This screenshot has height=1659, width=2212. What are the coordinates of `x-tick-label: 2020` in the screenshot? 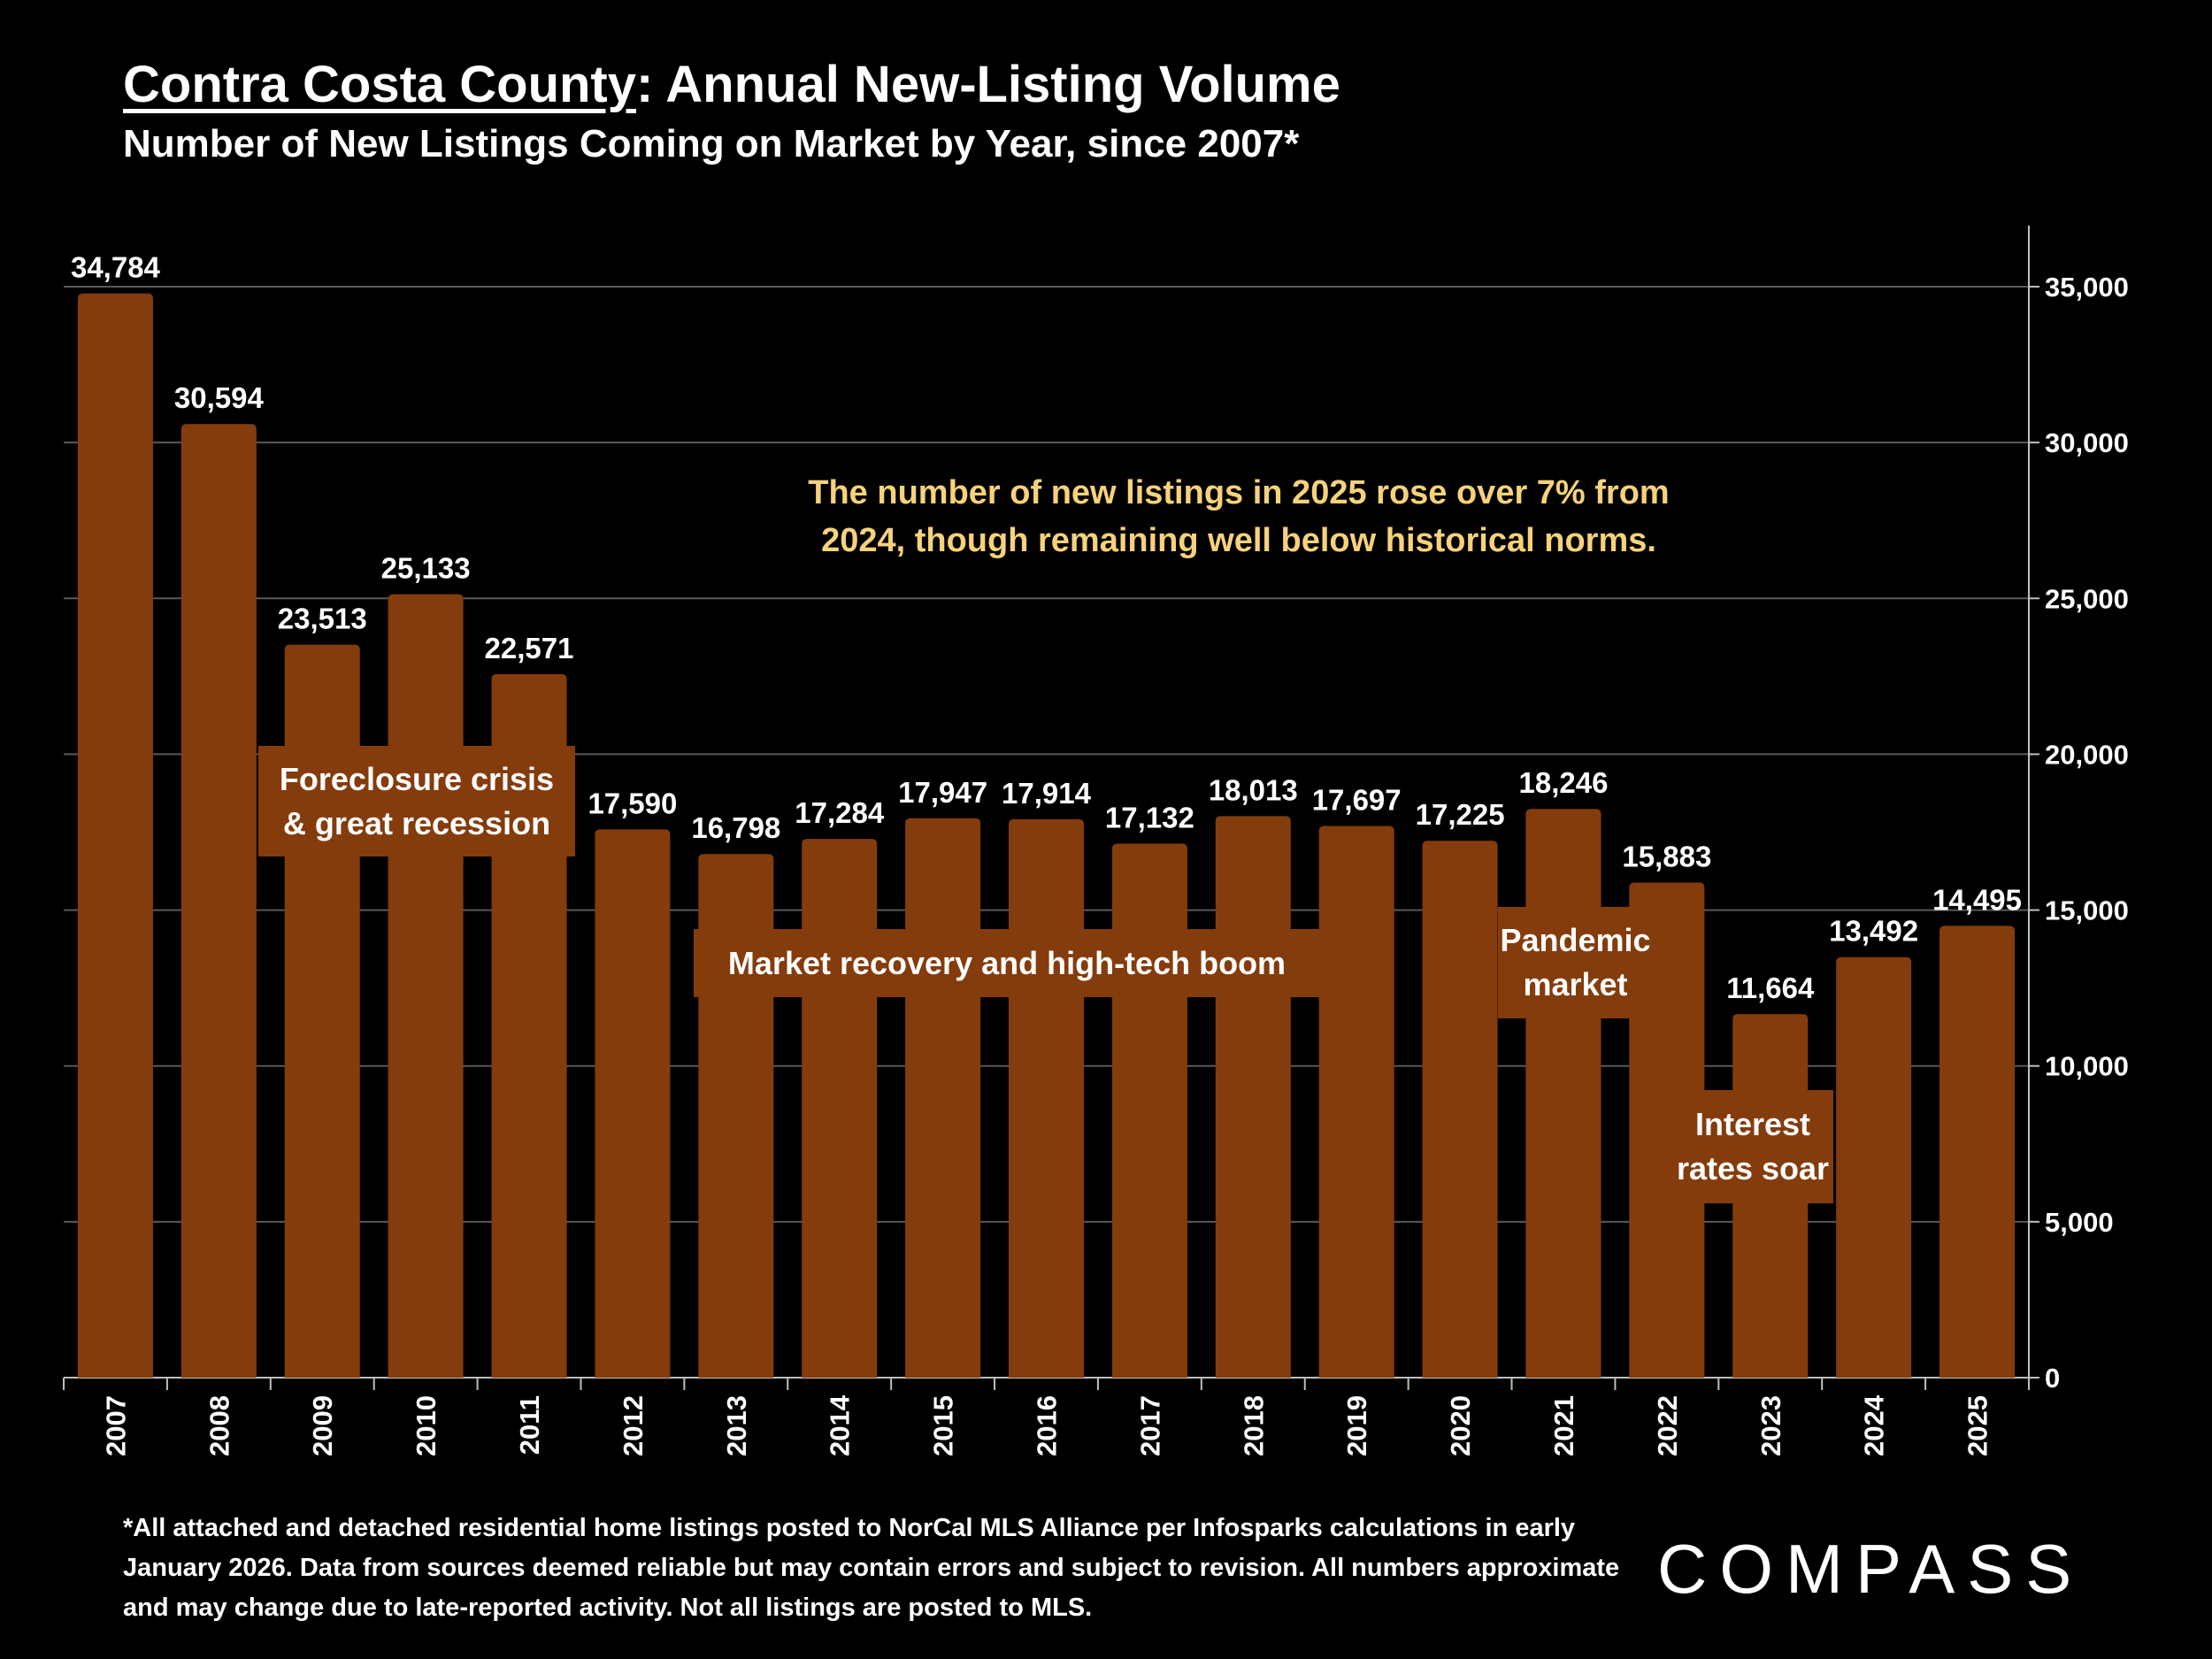 It's located at (1461, 1425).